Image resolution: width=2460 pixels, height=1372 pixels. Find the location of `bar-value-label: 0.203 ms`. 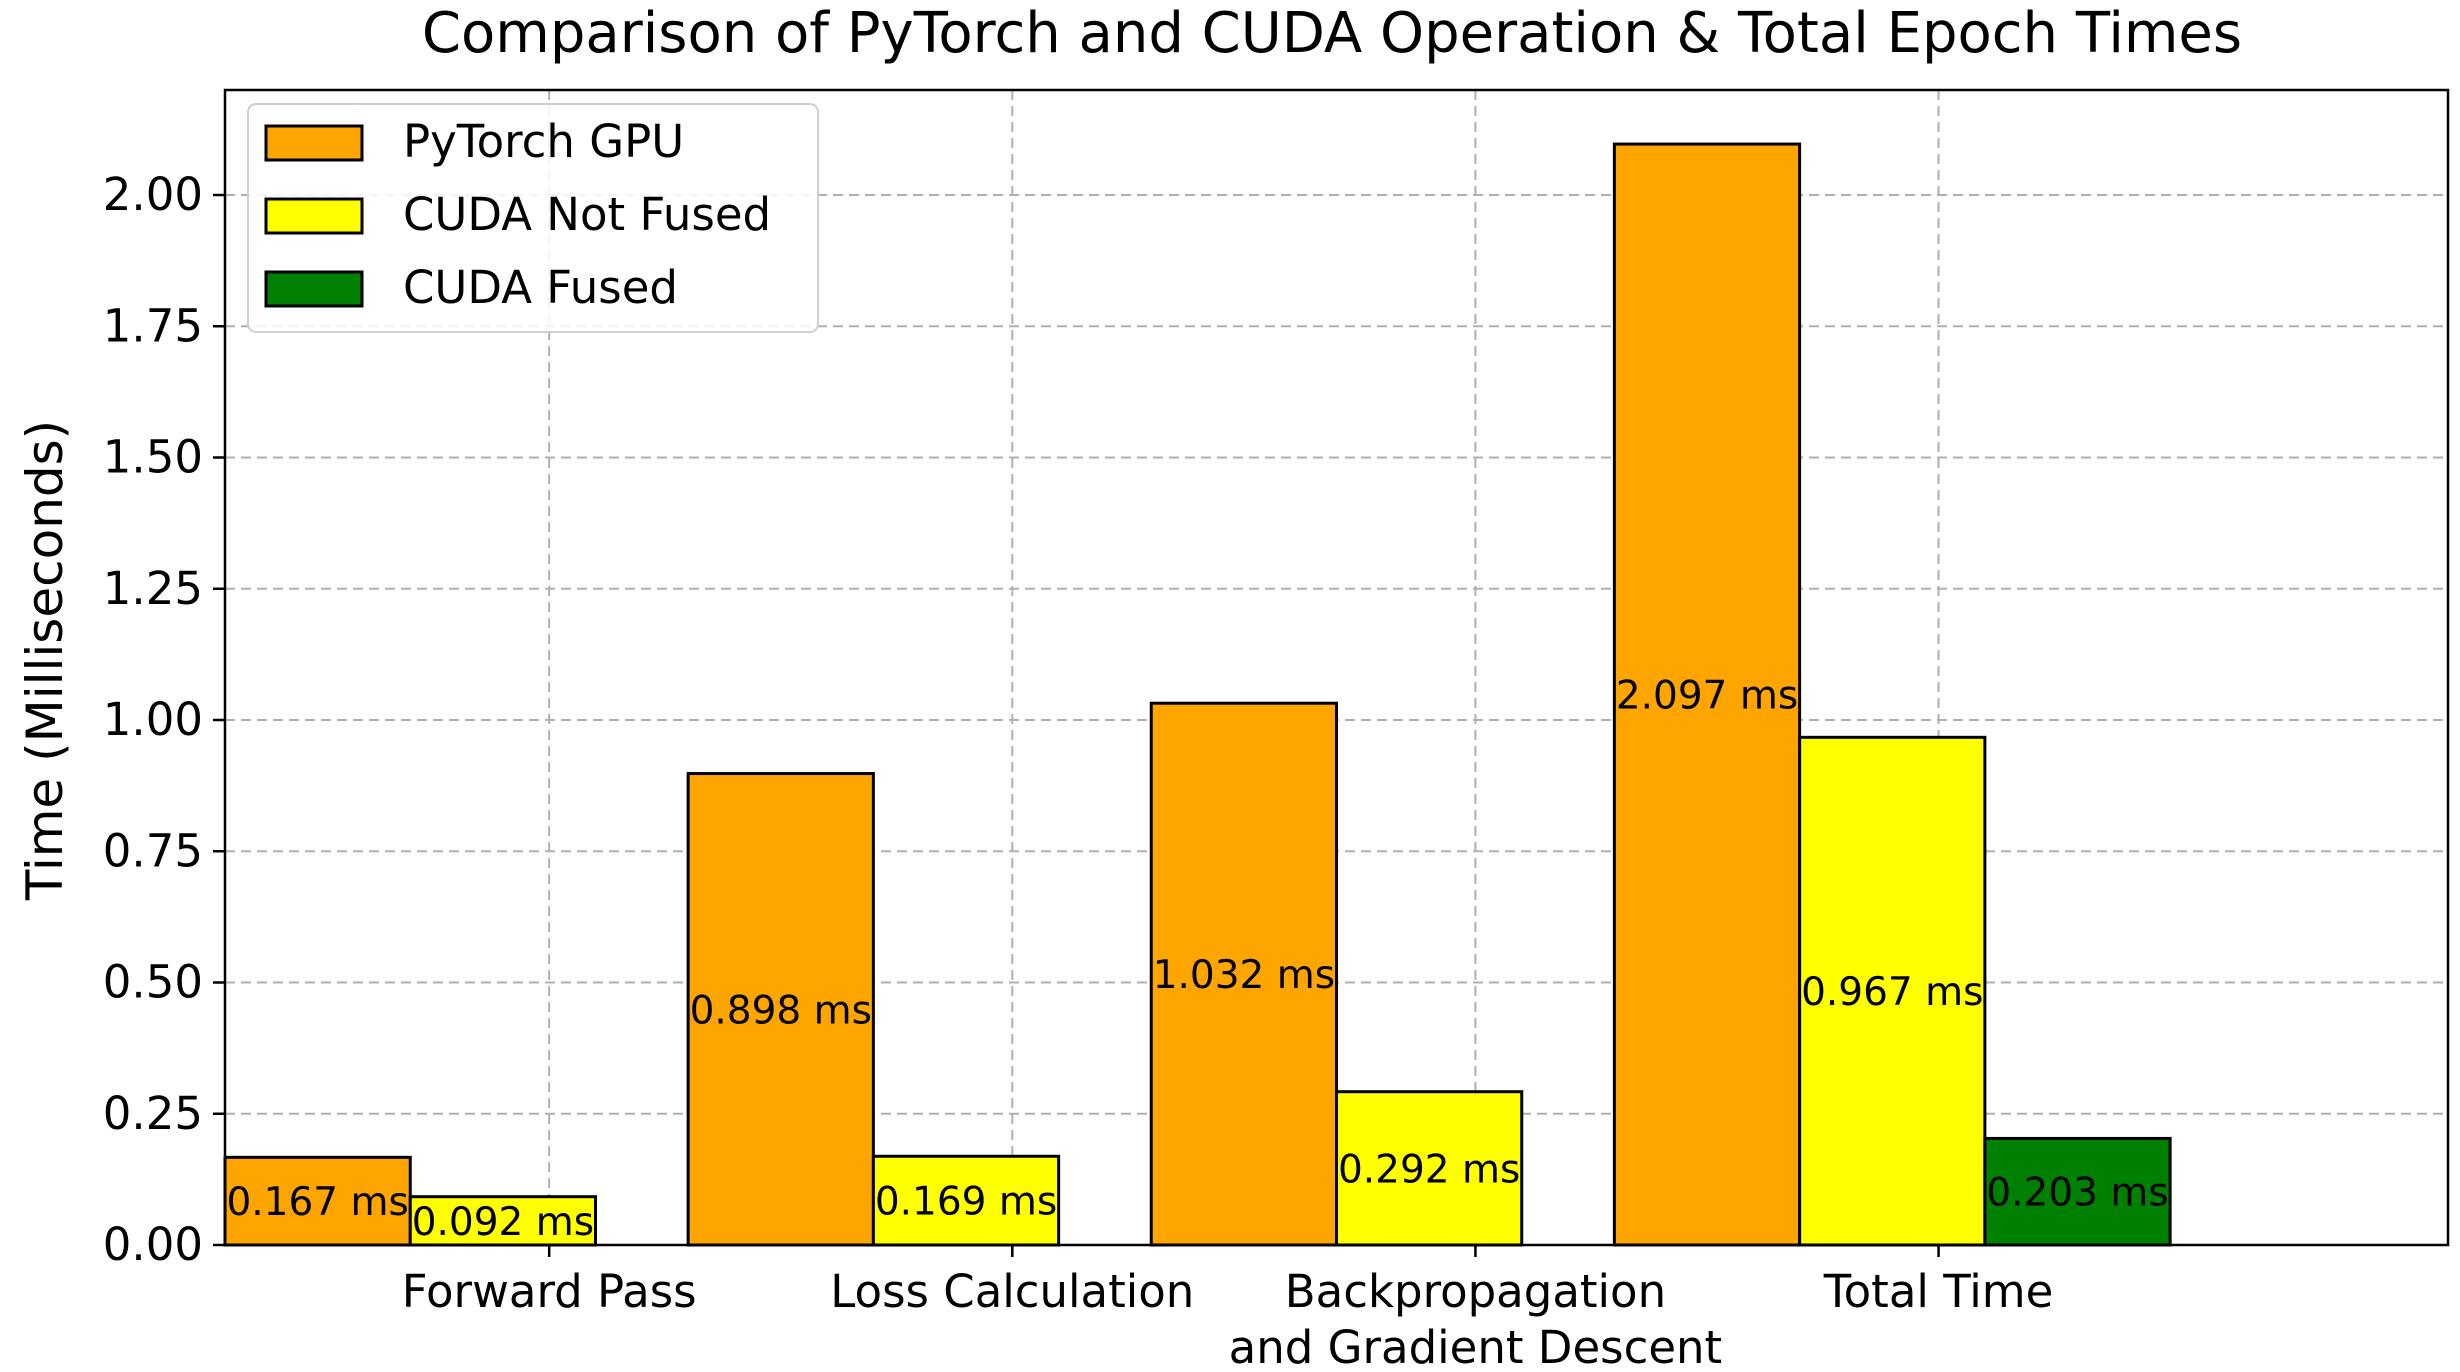

bar-value-label: 0.203 ms is located at coordinates (2077, 1193).